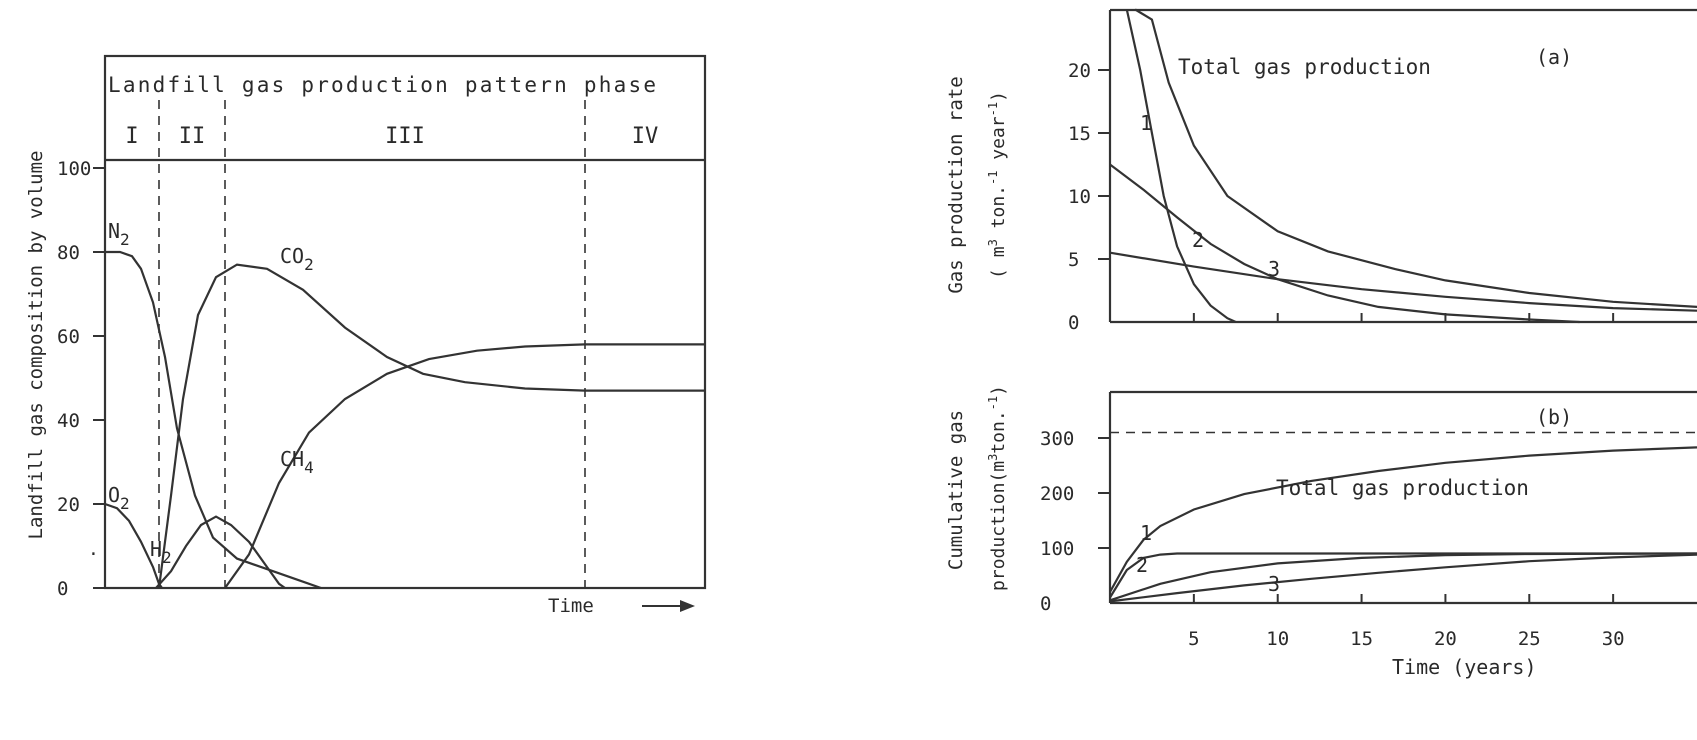 This screenshot has height=740, width=1697. Describe the element at coordinates (668, 606) in the screenshot. I see `time-arrow-icon` at that location.